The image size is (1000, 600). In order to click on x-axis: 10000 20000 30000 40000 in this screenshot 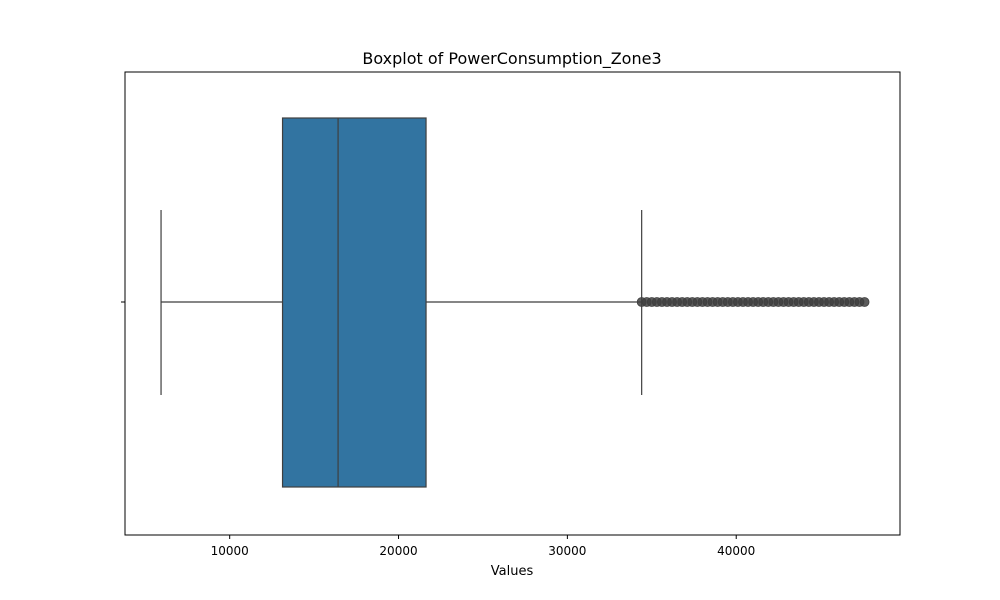, I will do `click(483, 546)`.